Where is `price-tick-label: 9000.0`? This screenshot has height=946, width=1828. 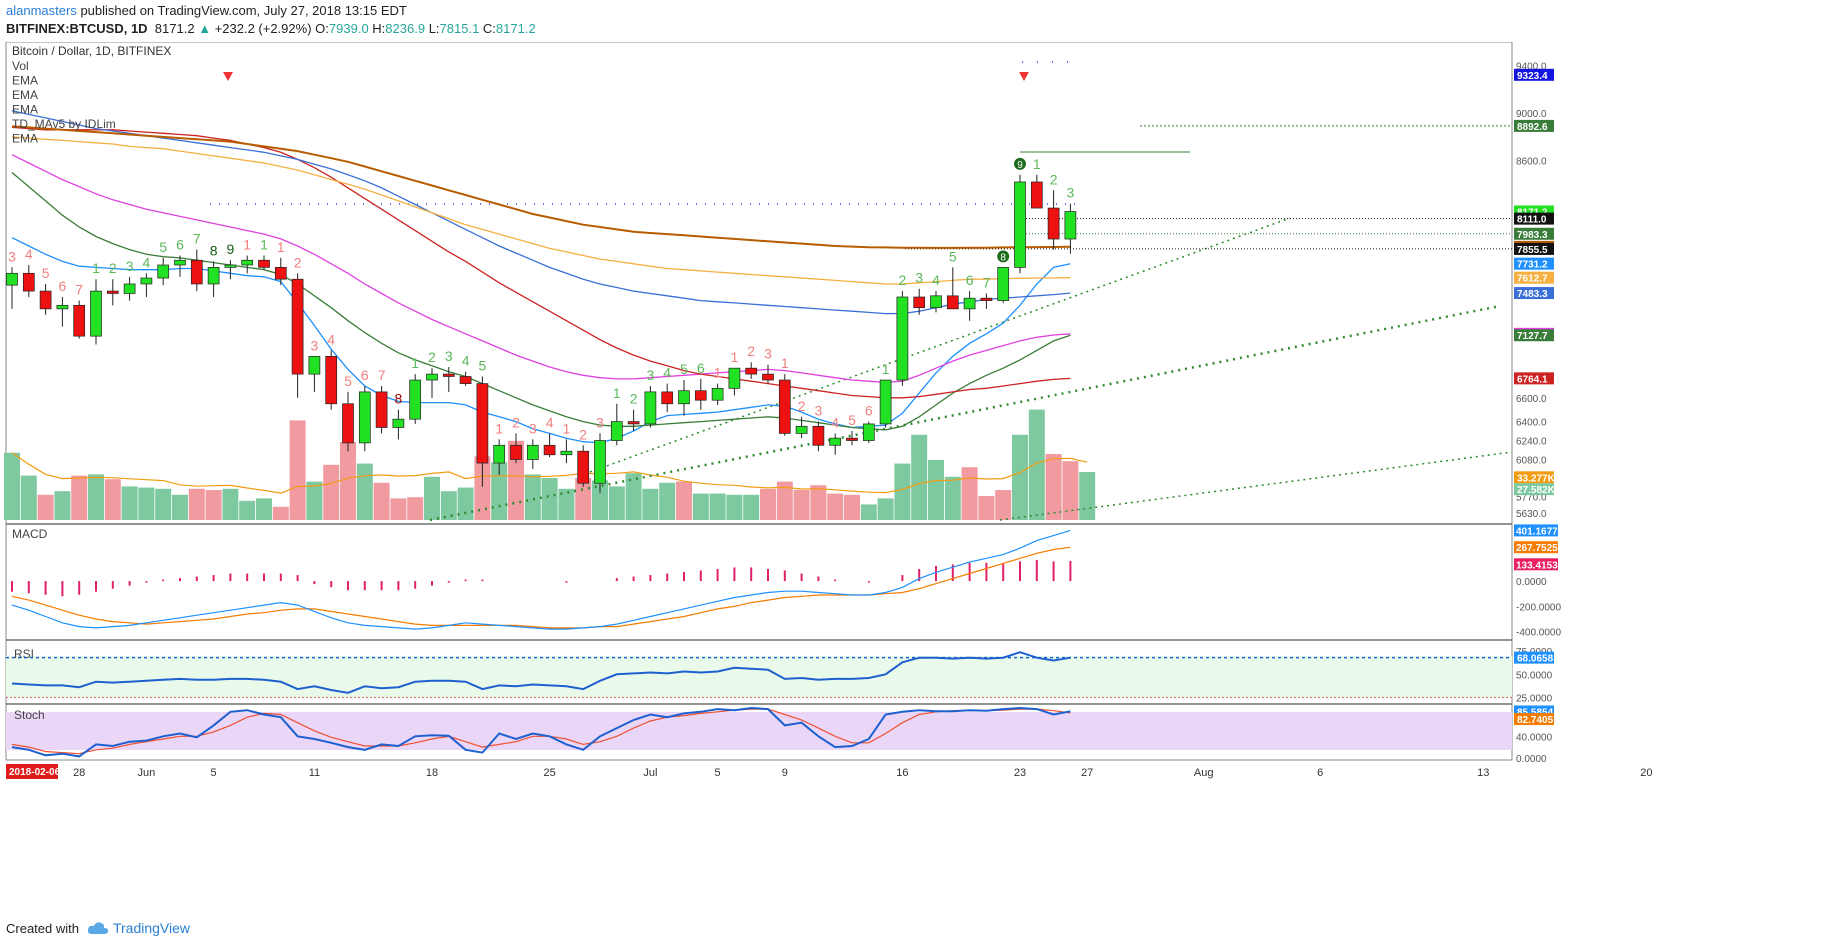
price-tick-label: 9000.0 is located at coordinates (1531, 114).